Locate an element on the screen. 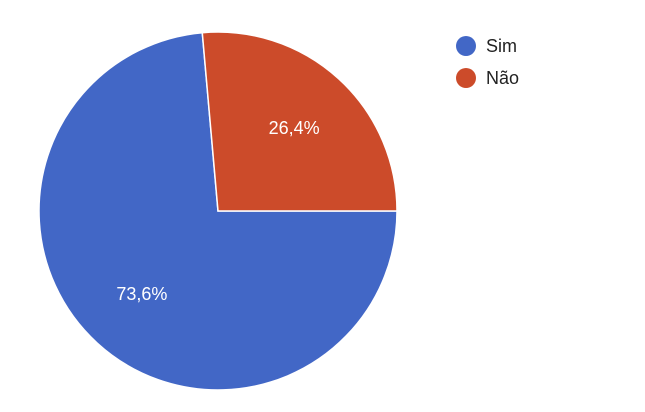 The width and height of the screenshot is (645, 412). legend-item-nao: Não is located at coordinates (487, 78).